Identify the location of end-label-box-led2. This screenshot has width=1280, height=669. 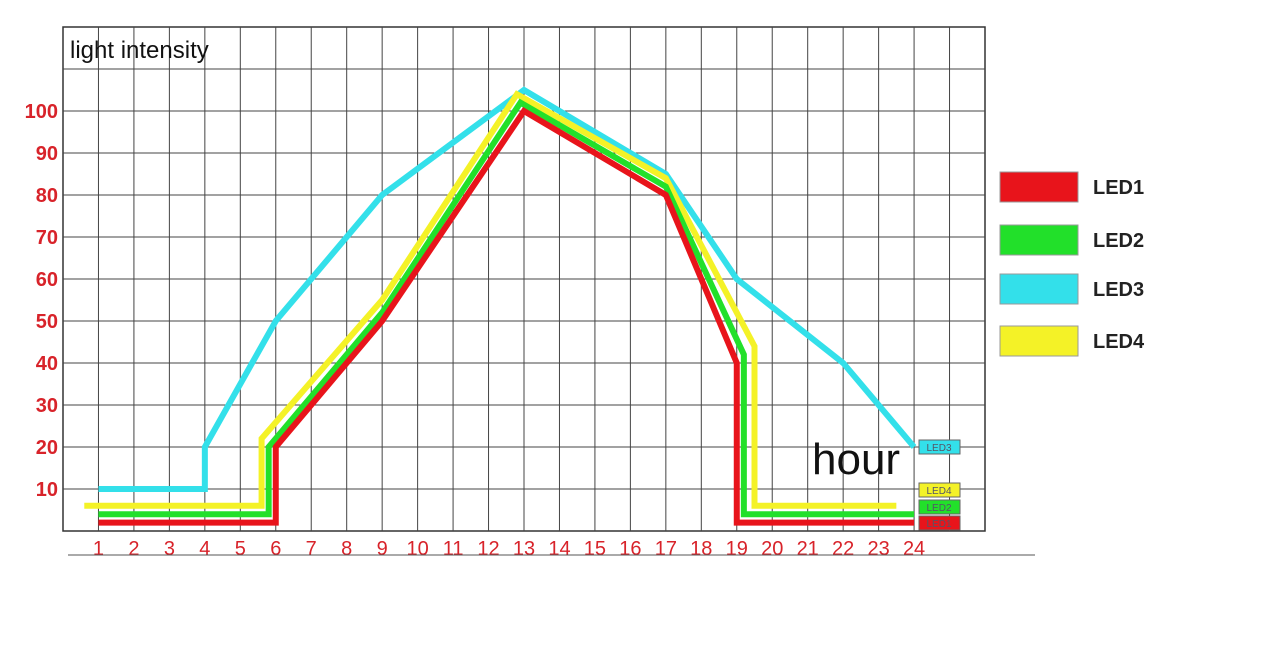
(939, 507).